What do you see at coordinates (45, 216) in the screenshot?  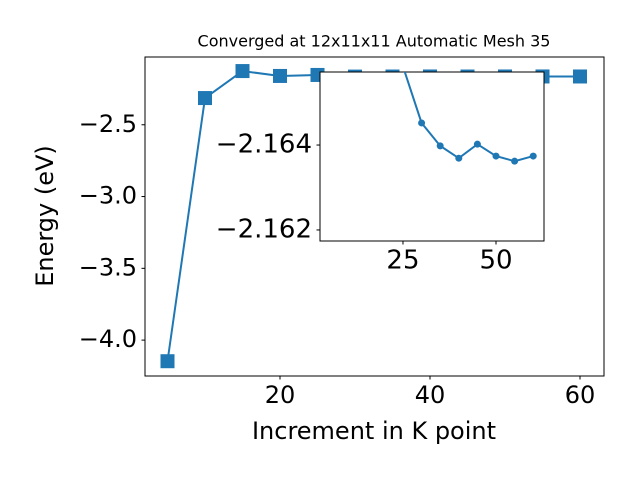 I see `y-axis-label: Energy (eV)` at bounding box center [45, 216].